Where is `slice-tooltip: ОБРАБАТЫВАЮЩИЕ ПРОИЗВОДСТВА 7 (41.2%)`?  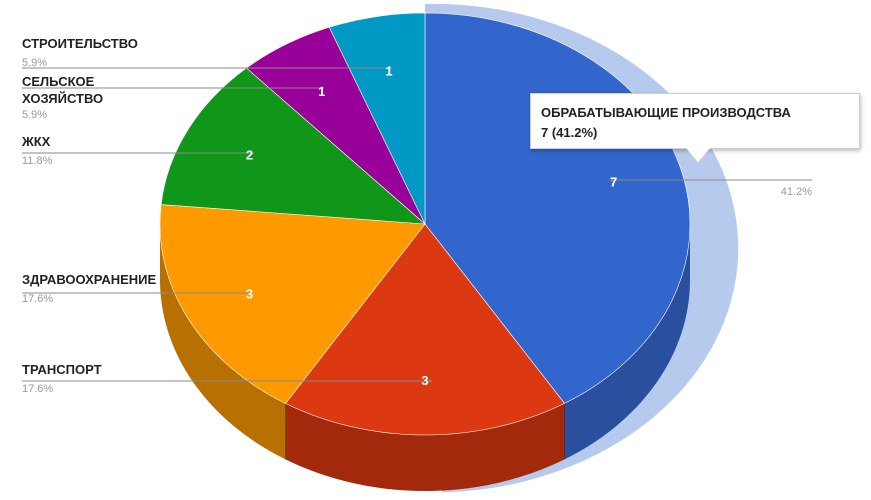 slice-tooltip: ОБРАБАТЫВАЮЩИЕ ПРОИЗВОДСТВА 7 (41.2%) is located at coordinates (695, 121).